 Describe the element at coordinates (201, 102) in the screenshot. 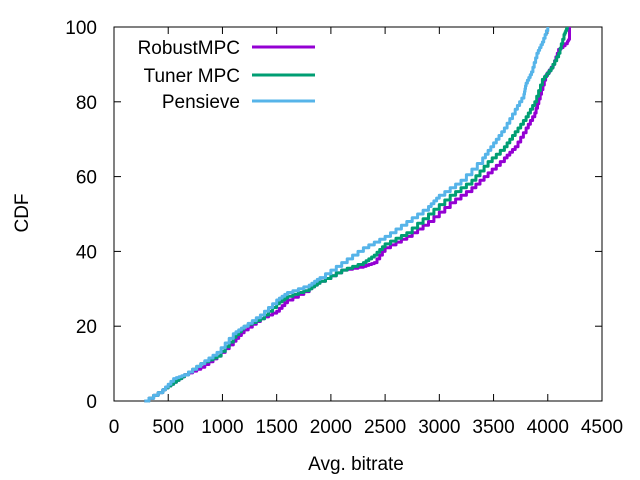

I see `legend-label: Pensieve` at that location.